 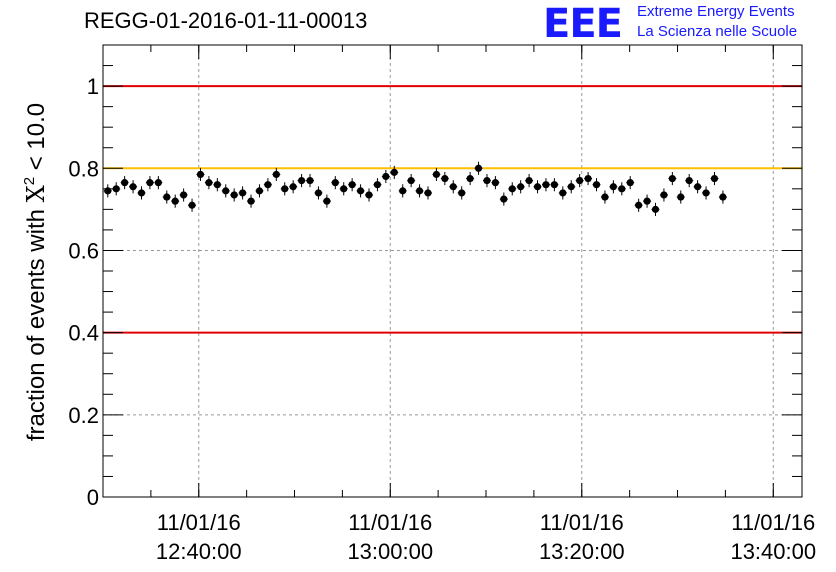 I want to click on data-points, so click(x=415, y=188).